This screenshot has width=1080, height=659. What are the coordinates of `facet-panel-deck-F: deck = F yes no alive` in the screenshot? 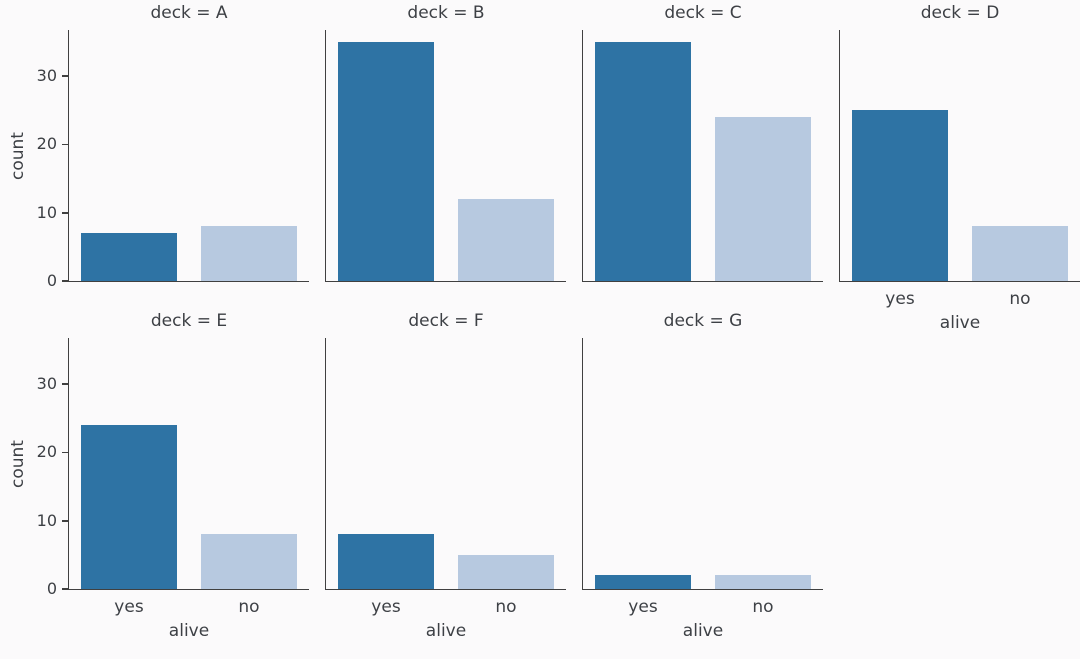 It's located at (445, 476).